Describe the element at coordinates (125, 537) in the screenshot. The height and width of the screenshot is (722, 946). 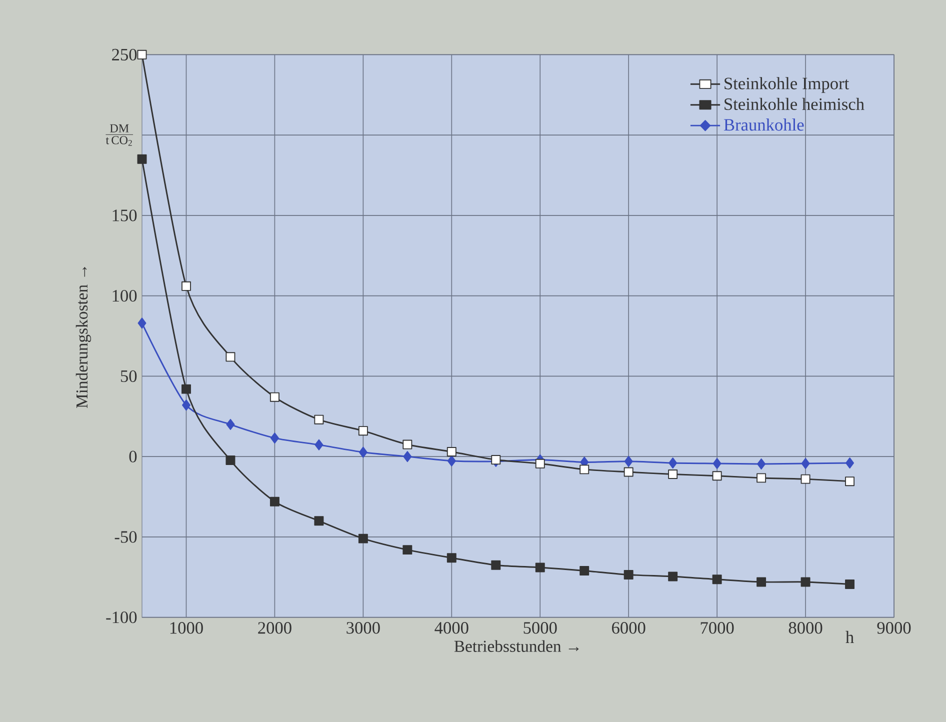
I see `y-tick-label: -50` at that location.